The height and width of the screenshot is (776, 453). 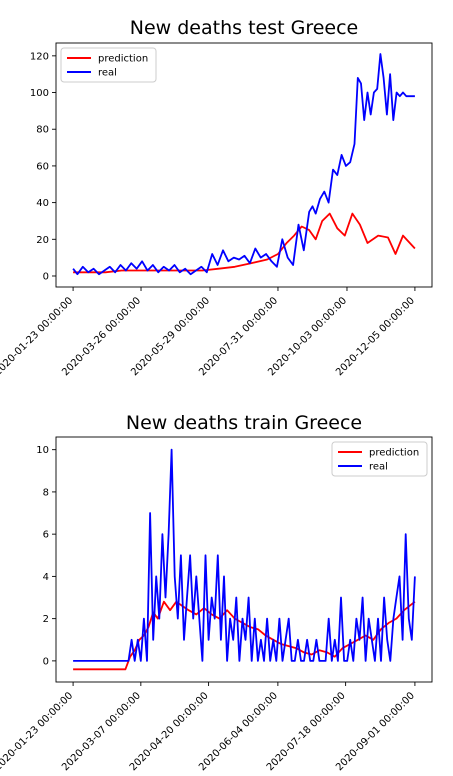 I want to click on x-tick-label: 2020-09-01 00:00:00, so click(x=375, y=731).